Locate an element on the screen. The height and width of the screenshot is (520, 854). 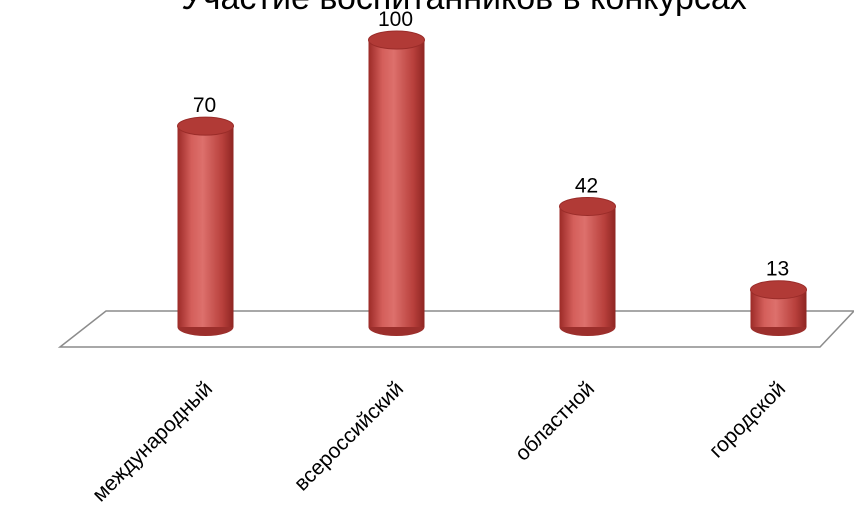
data-label: 13 is located at coordinates (777, 269).